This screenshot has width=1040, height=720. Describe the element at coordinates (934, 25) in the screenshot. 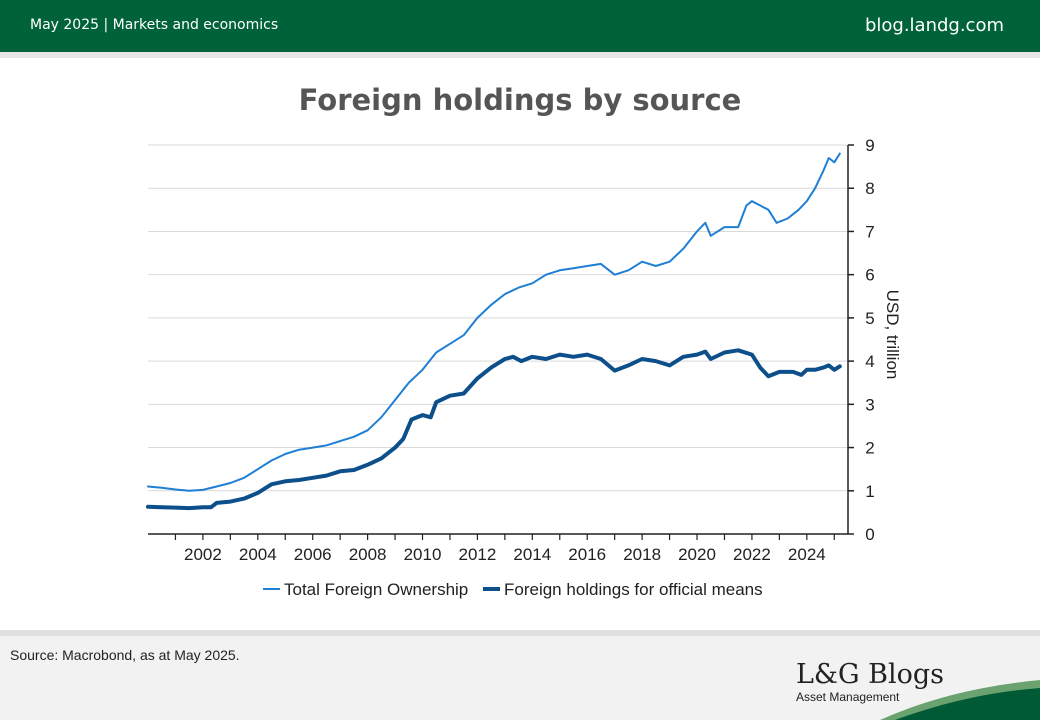

I see `blog-url-link: blog.landg.com` at that location.